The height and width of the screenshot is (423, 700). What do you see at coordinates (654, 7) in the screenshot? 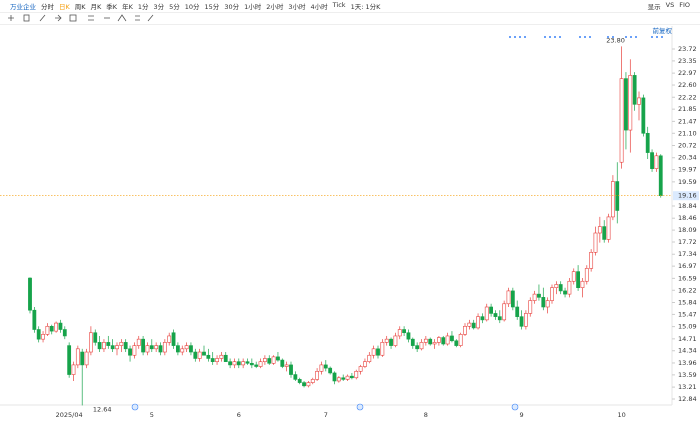
I see `toolbar-item: 显示` at bounding box center [654, 7].